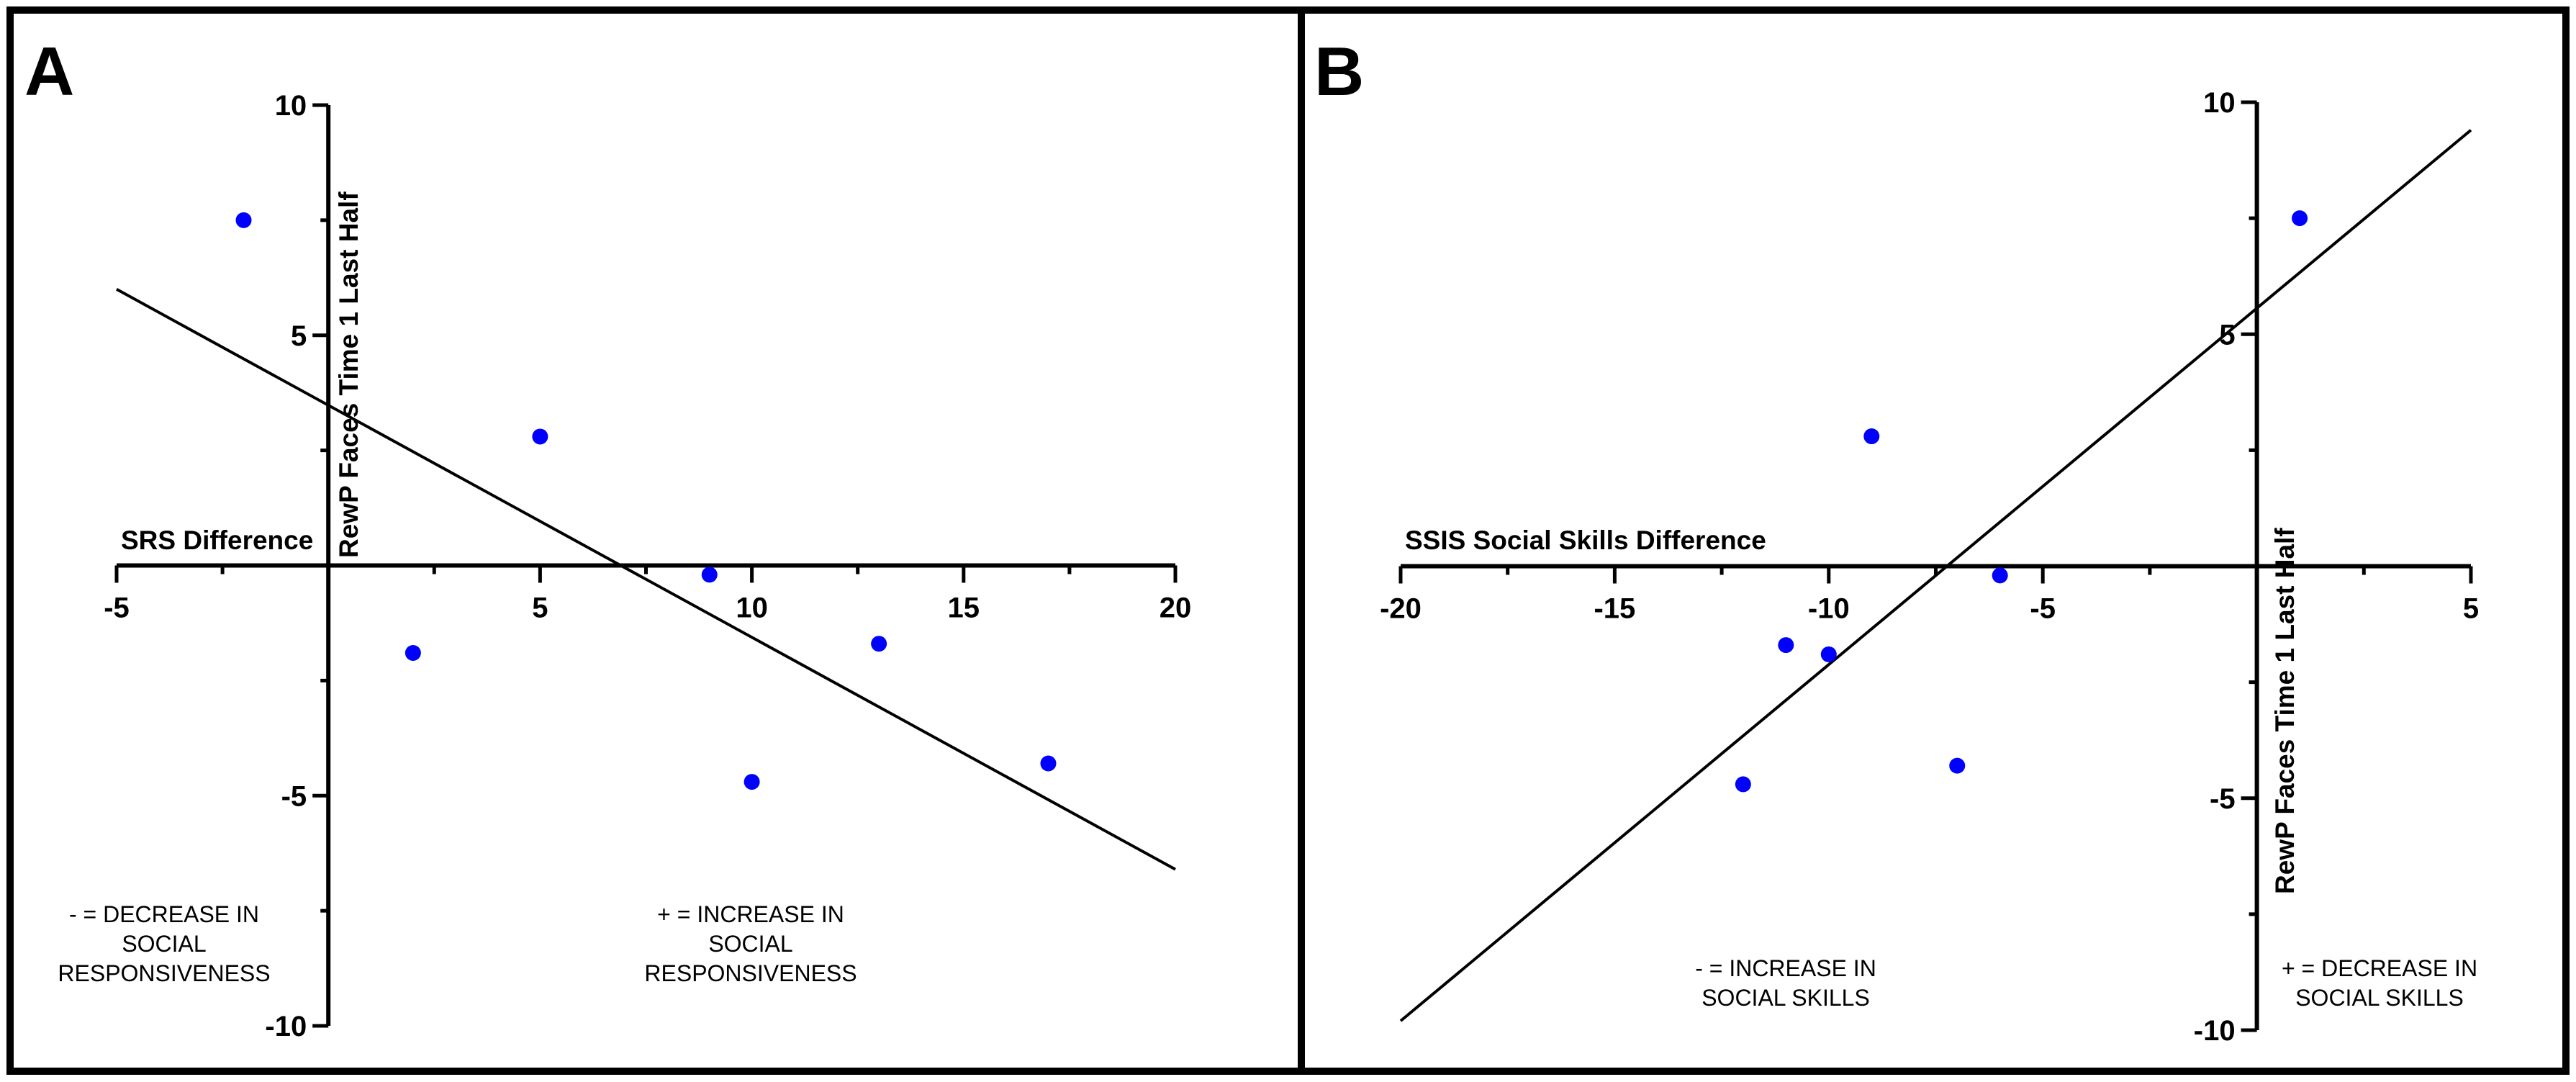  Describe the element at coordinates (2215, 1031) in the screenshot. I see `panel-b-y-tick-label: -10` at that location.